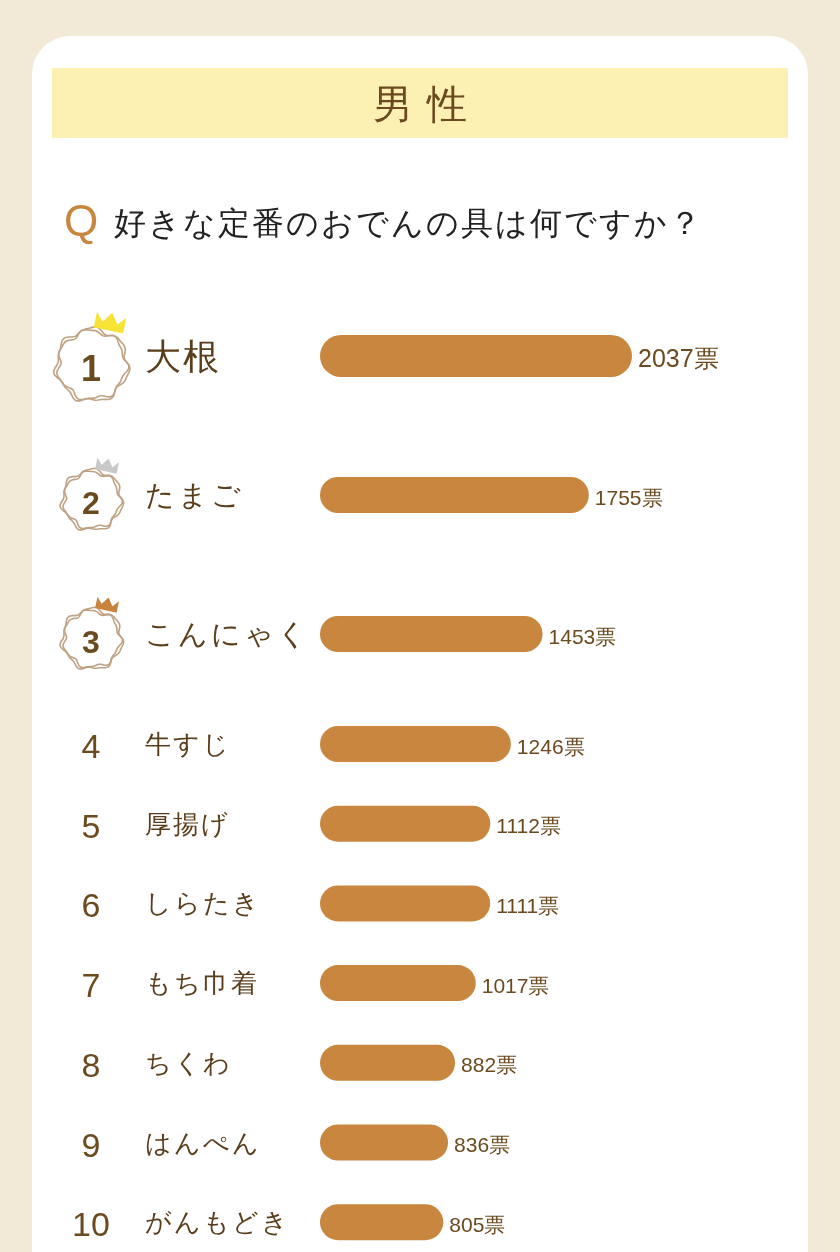 Image resolution: width=840 pixels, height=1252 pixels. Describe the element at coordinates (202, 983) in the screenshot. I see `y-tick-label: もち巾着` at that location.